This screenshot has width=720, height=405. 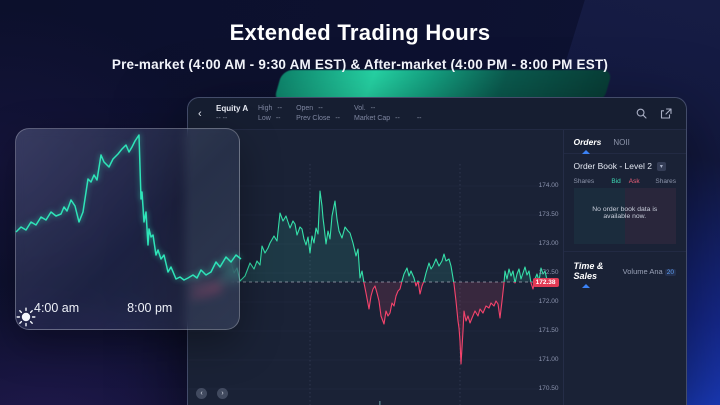 What do you see at coordinates (313, 118) in the screenshot?
I see `stat-label: Prev Close` at bounding box center [313, 118].